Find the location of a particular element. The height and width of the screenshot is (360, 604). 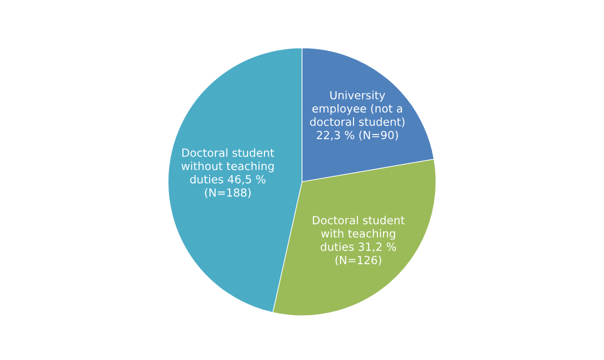

data-label: 22,3 % (N=90) is located at coordinates (357, 135).